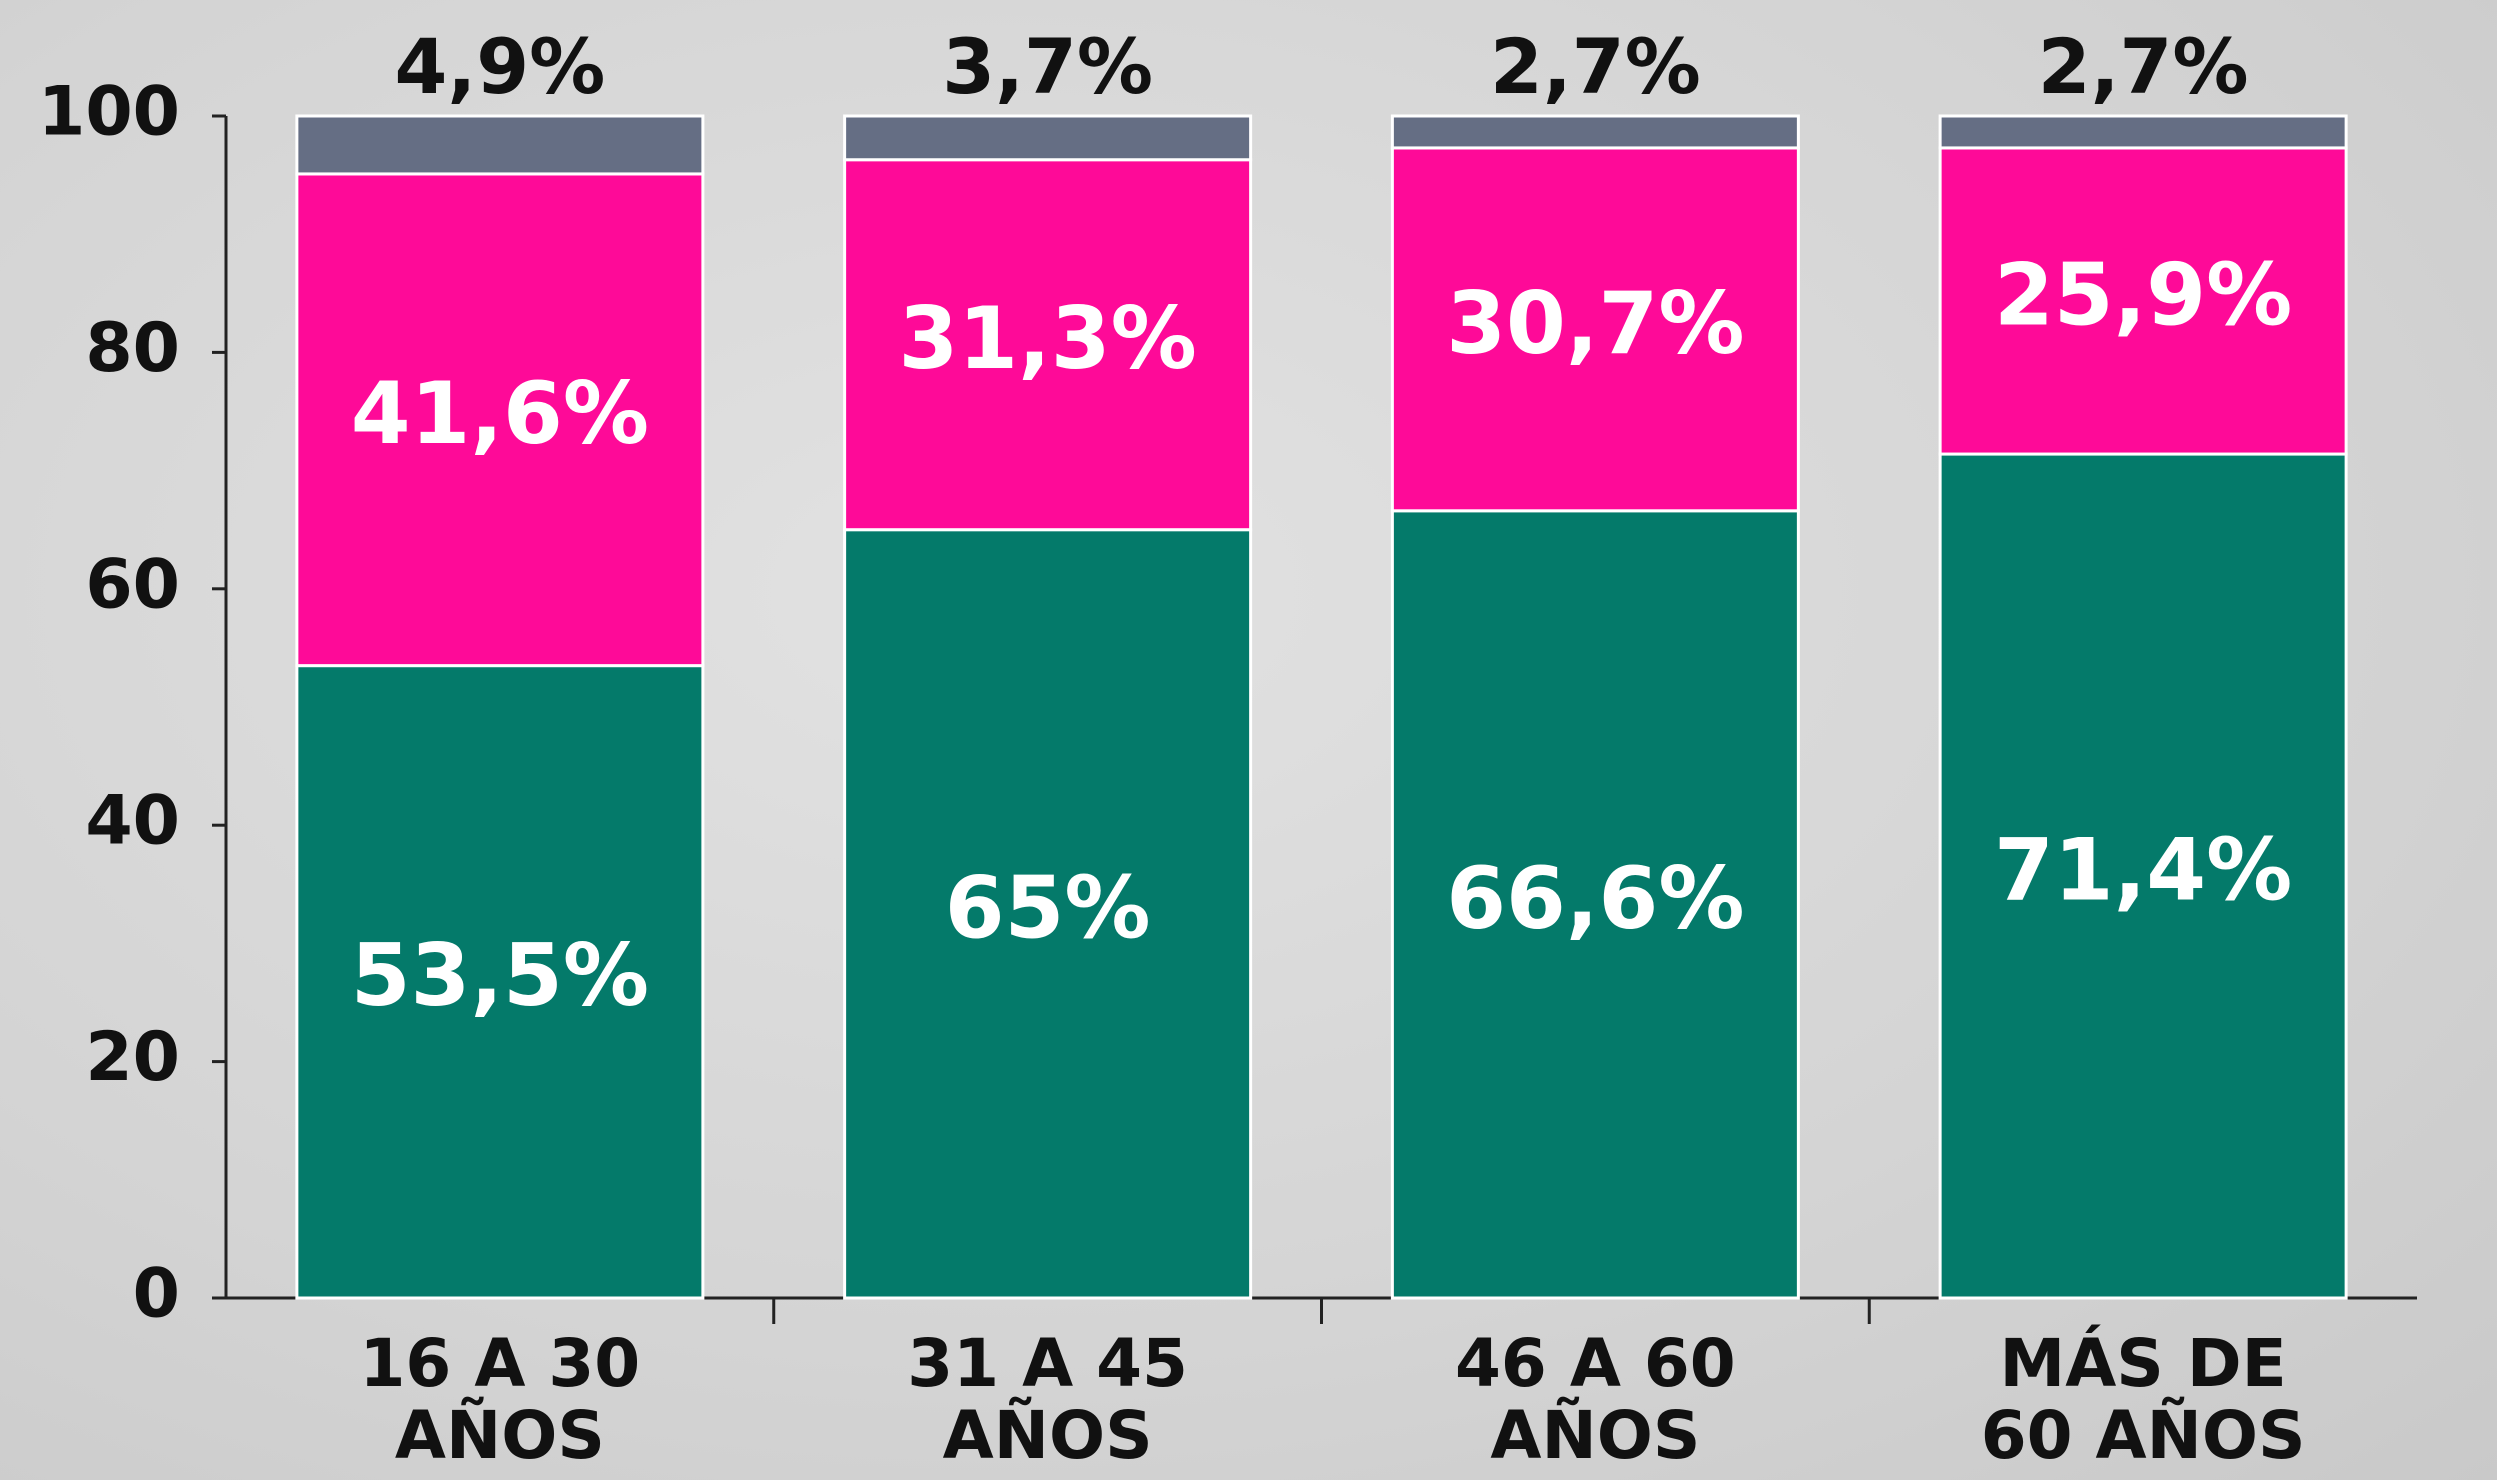  I want to click on x-tick-label: 16 A 30 AÑOS, so click(500, 1399).